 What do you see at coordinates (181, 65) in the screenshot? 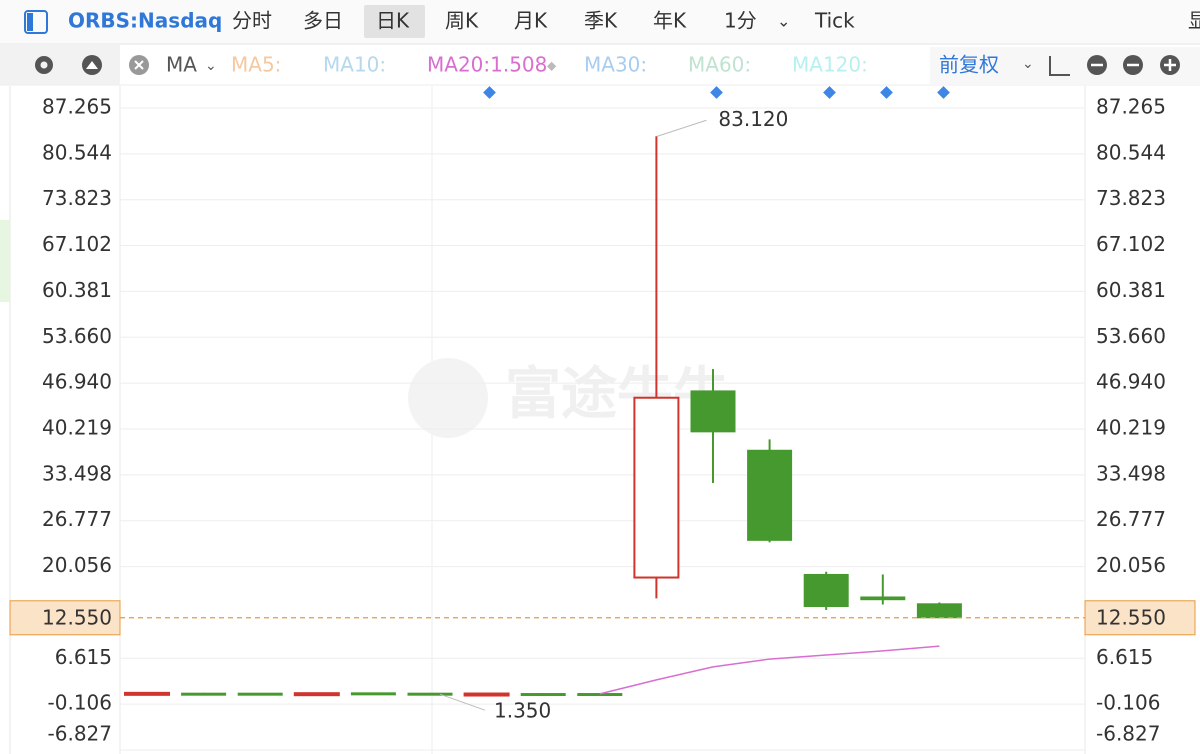
I see `indicator-name: MA` at bounding box center [181, 65].